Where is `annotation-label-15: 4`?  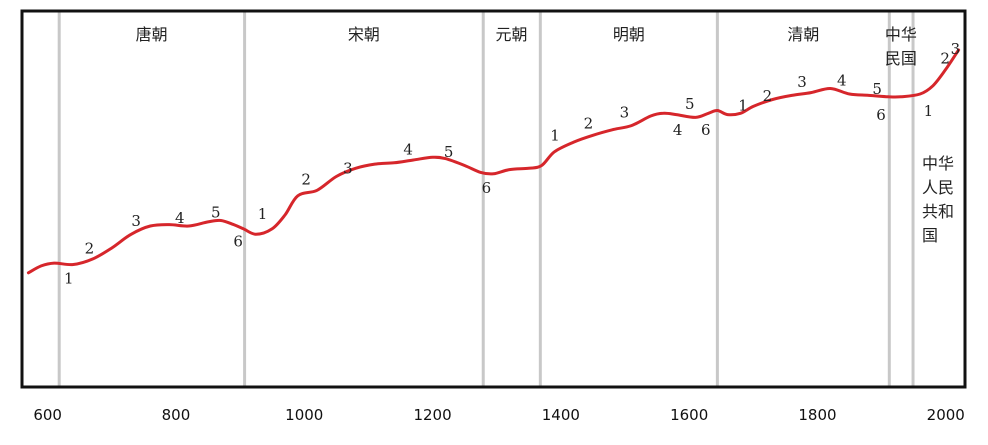 annotation-label-15: 4 is located at coordinates (678, 130).